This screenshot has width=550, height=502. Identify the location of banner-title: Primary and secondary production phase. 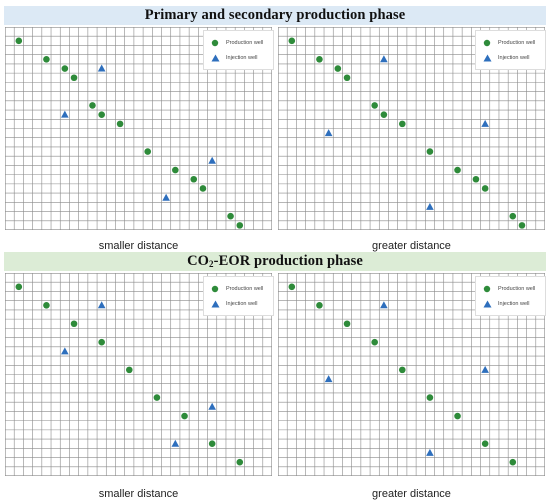
(275, 15).